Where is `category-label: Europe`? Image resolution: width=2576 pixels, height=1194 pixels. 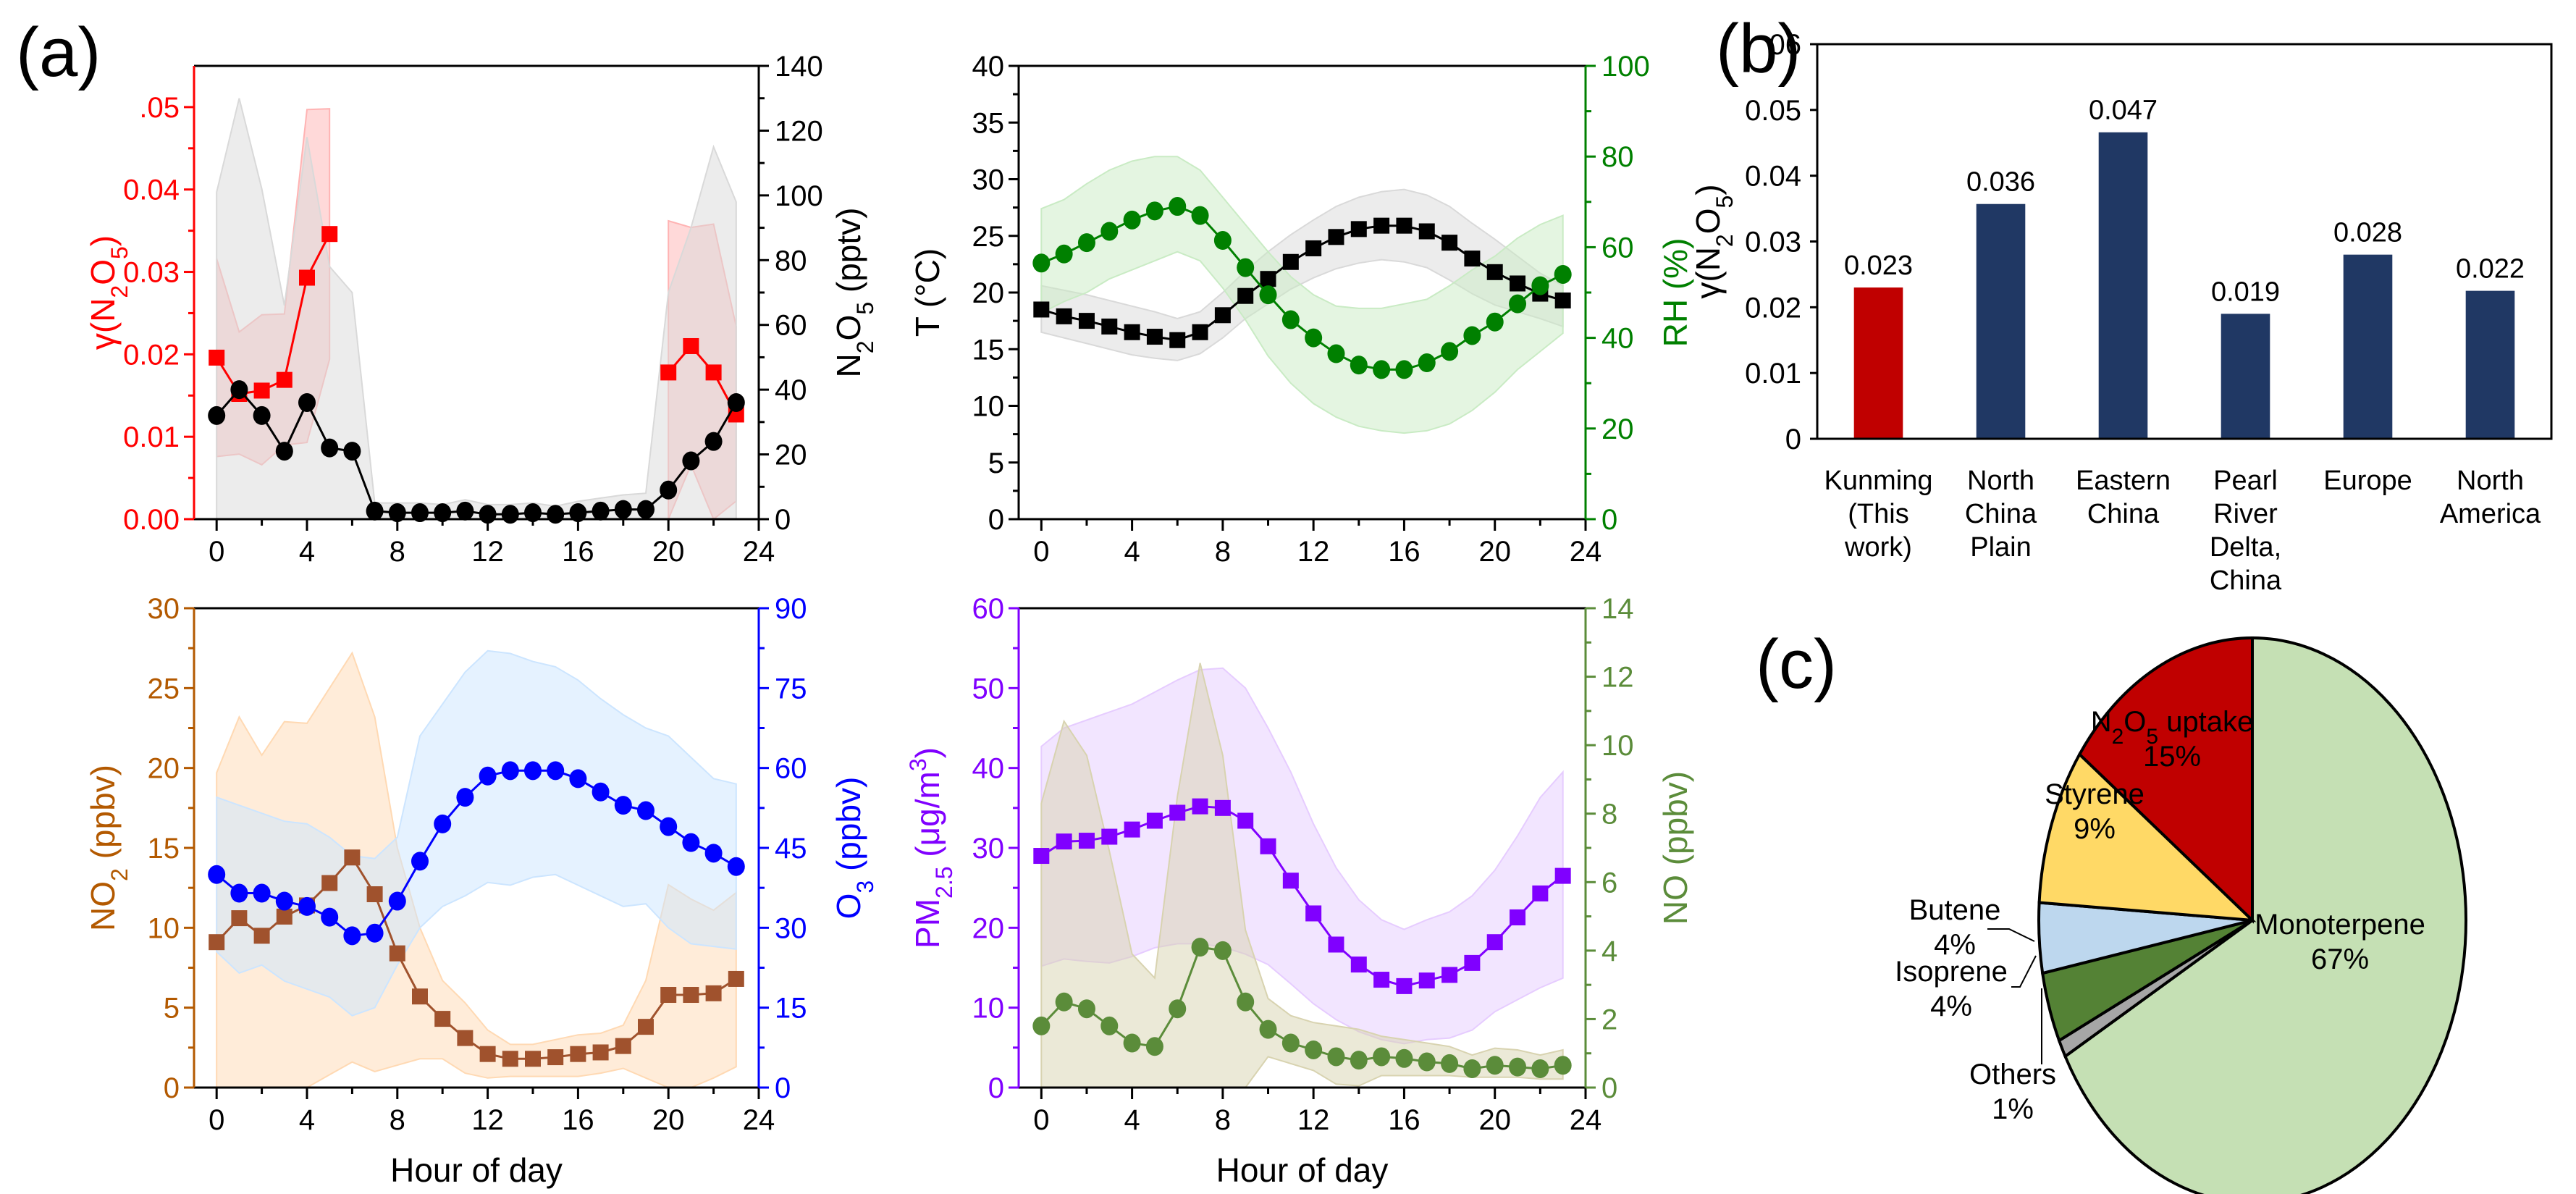 category-label: Europe is located at coordinates (2367, 481).